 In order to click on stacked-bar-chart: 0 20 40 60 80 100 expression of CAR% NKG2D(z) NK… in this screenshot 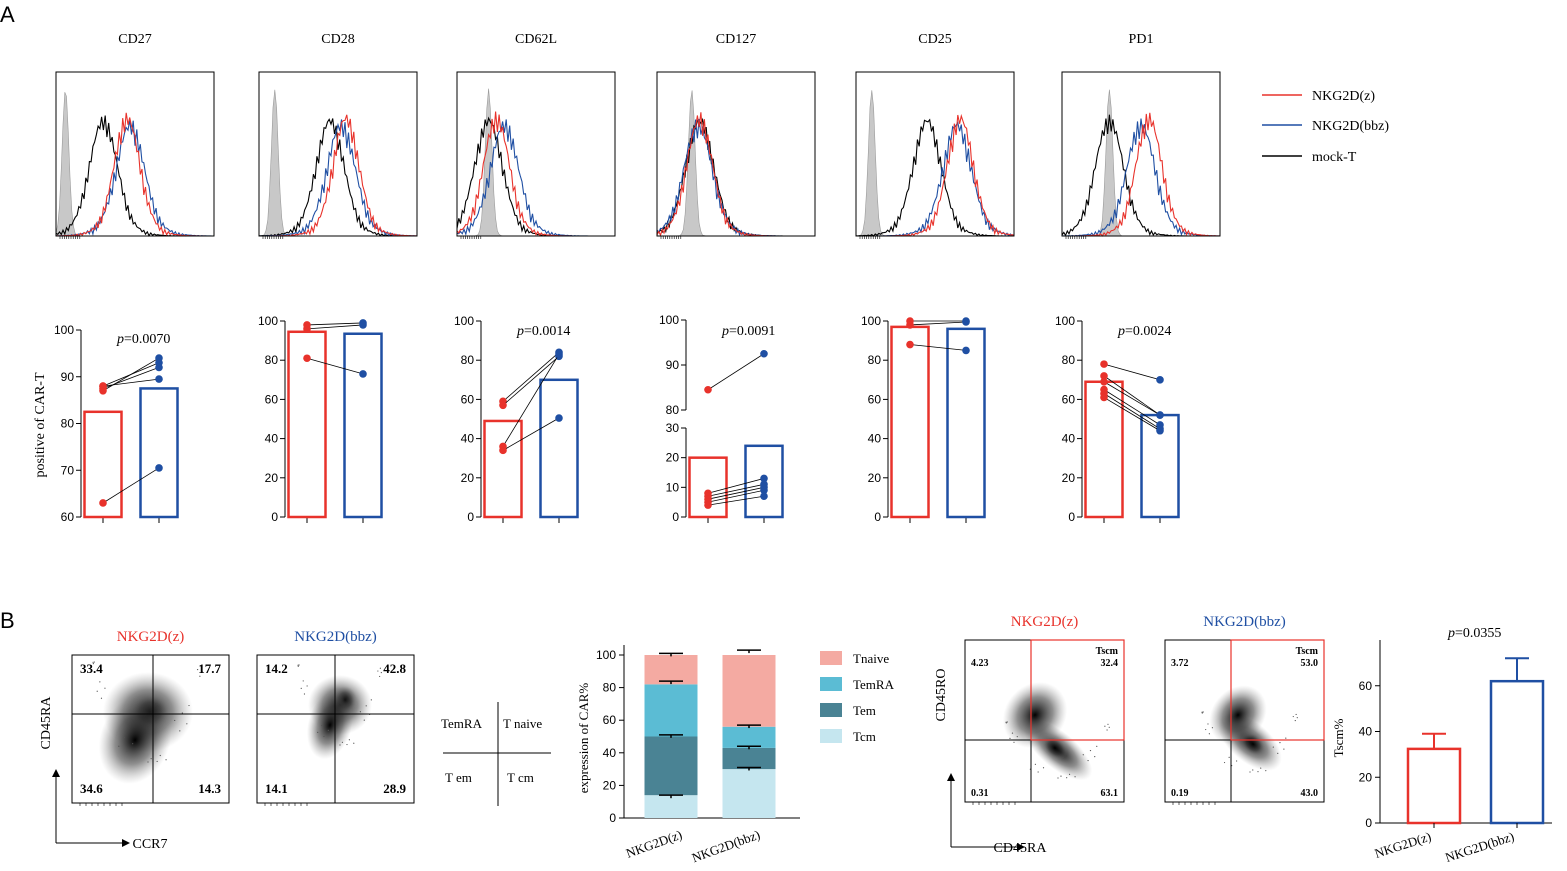, I will do `click(735, 755)`.